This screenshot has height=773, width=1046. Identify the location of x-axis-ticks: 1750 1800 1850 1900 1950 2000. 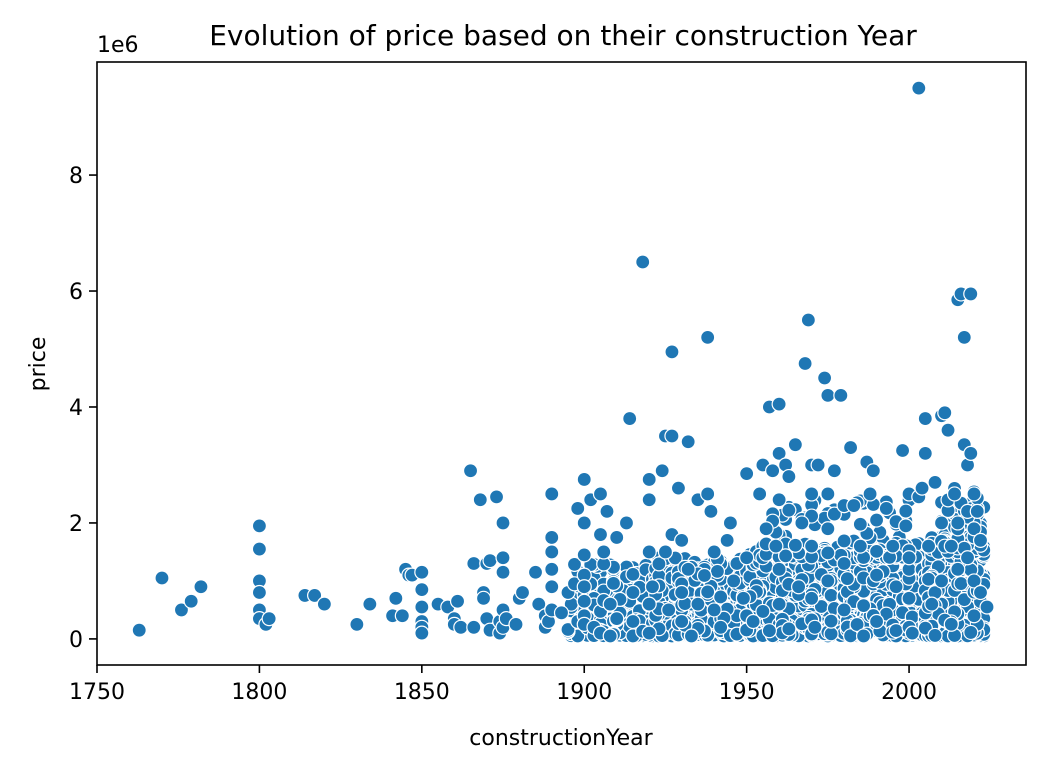
(503, 685).